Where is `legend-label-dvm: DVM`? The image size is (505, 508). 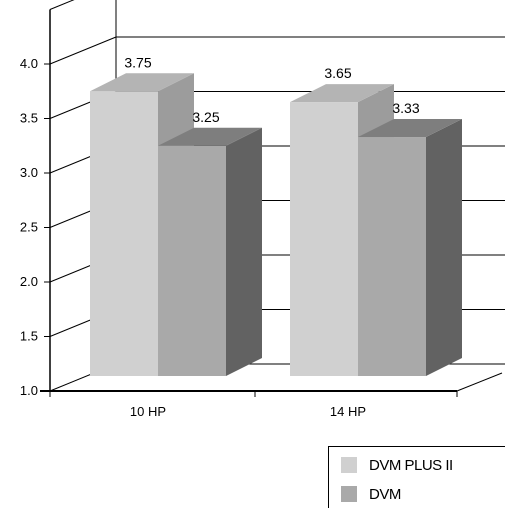
legend-label-dvm: DVM is located at coordinates (385, 494).